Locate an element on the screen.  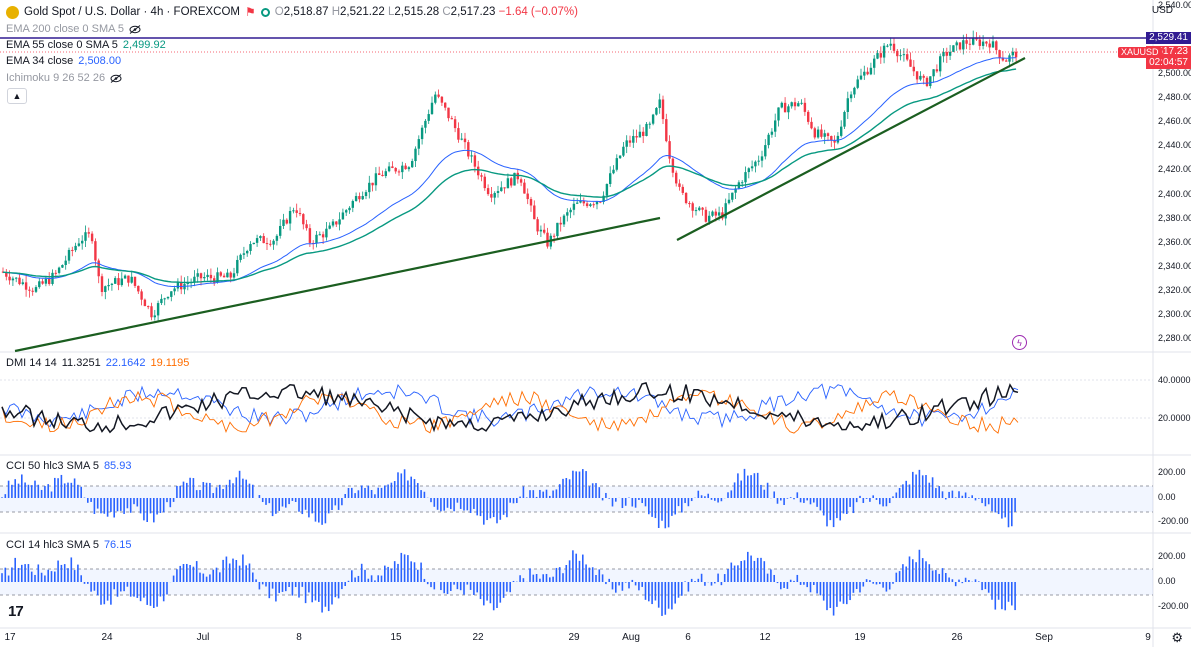
dmi-axis-tick: 40.0000 is located at coordinates (1174, 380).